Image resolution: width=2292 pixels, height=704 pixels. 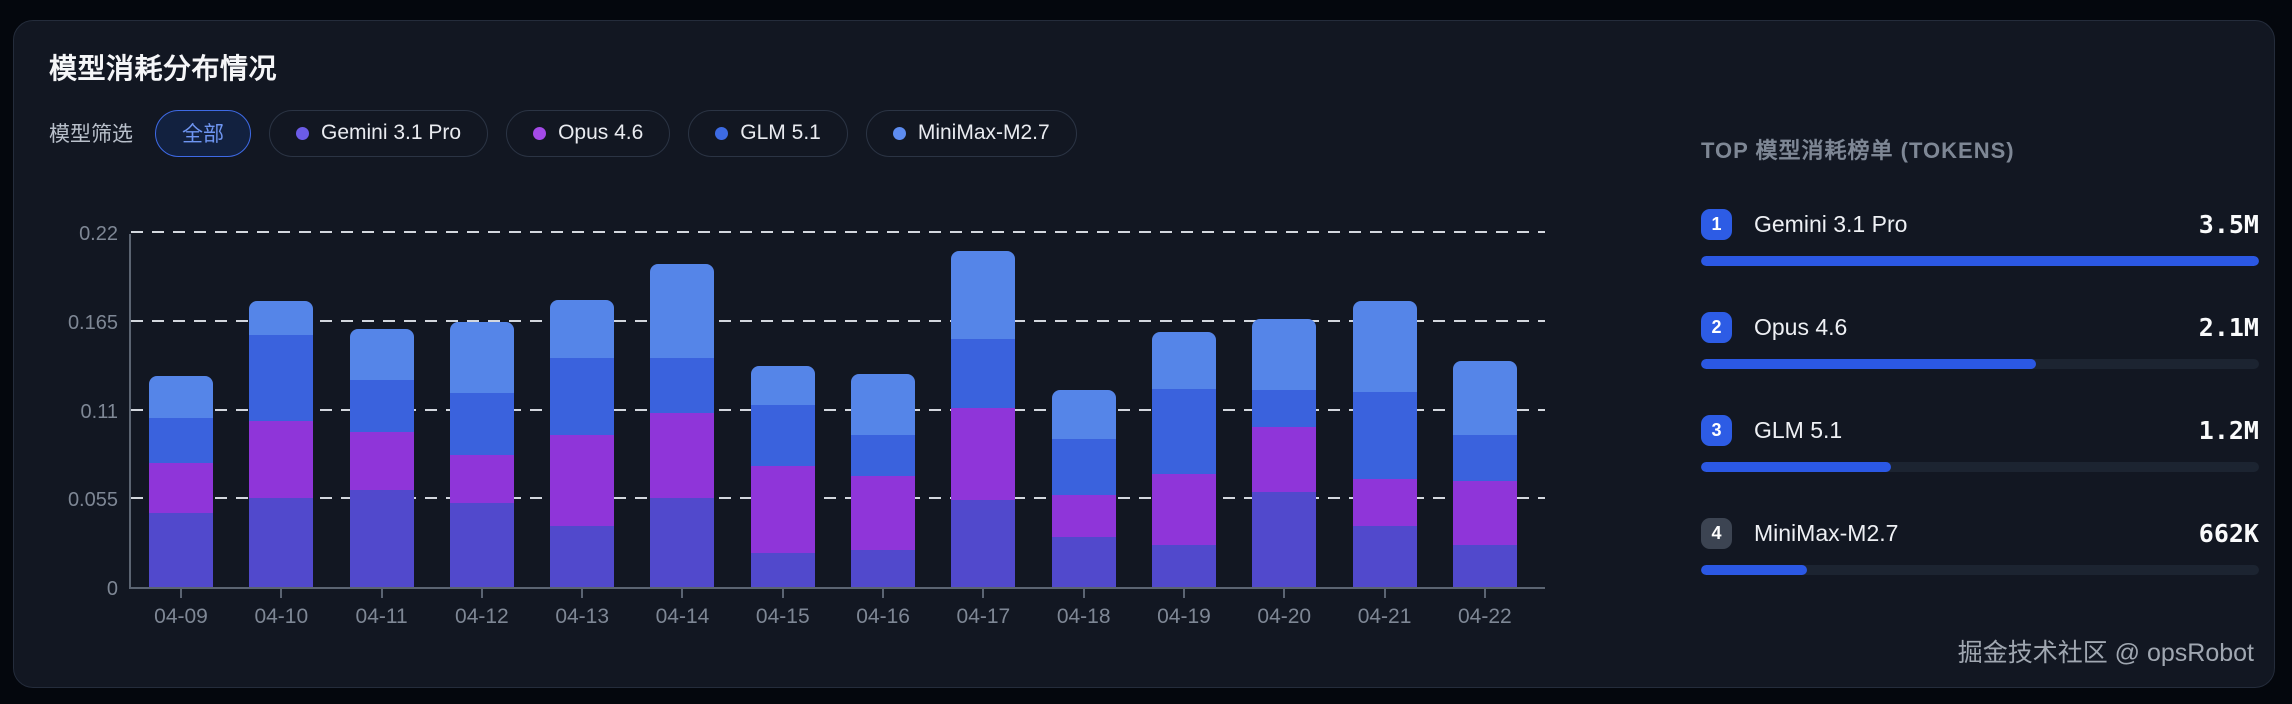 What do you see at coordinates (1980, 533) in the screenshot?
I see `top-item-row: 4 MiniMax-M2.7 662K` at bounding box center [1980, 533].